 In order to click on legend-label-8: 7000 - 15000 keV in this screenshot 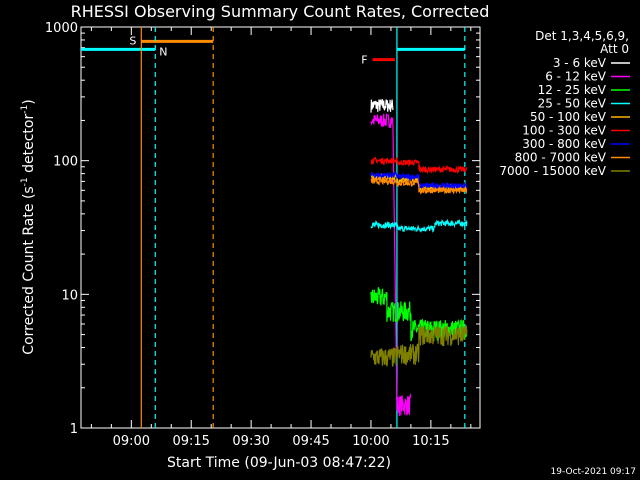, I will do `click(552, 171)`.